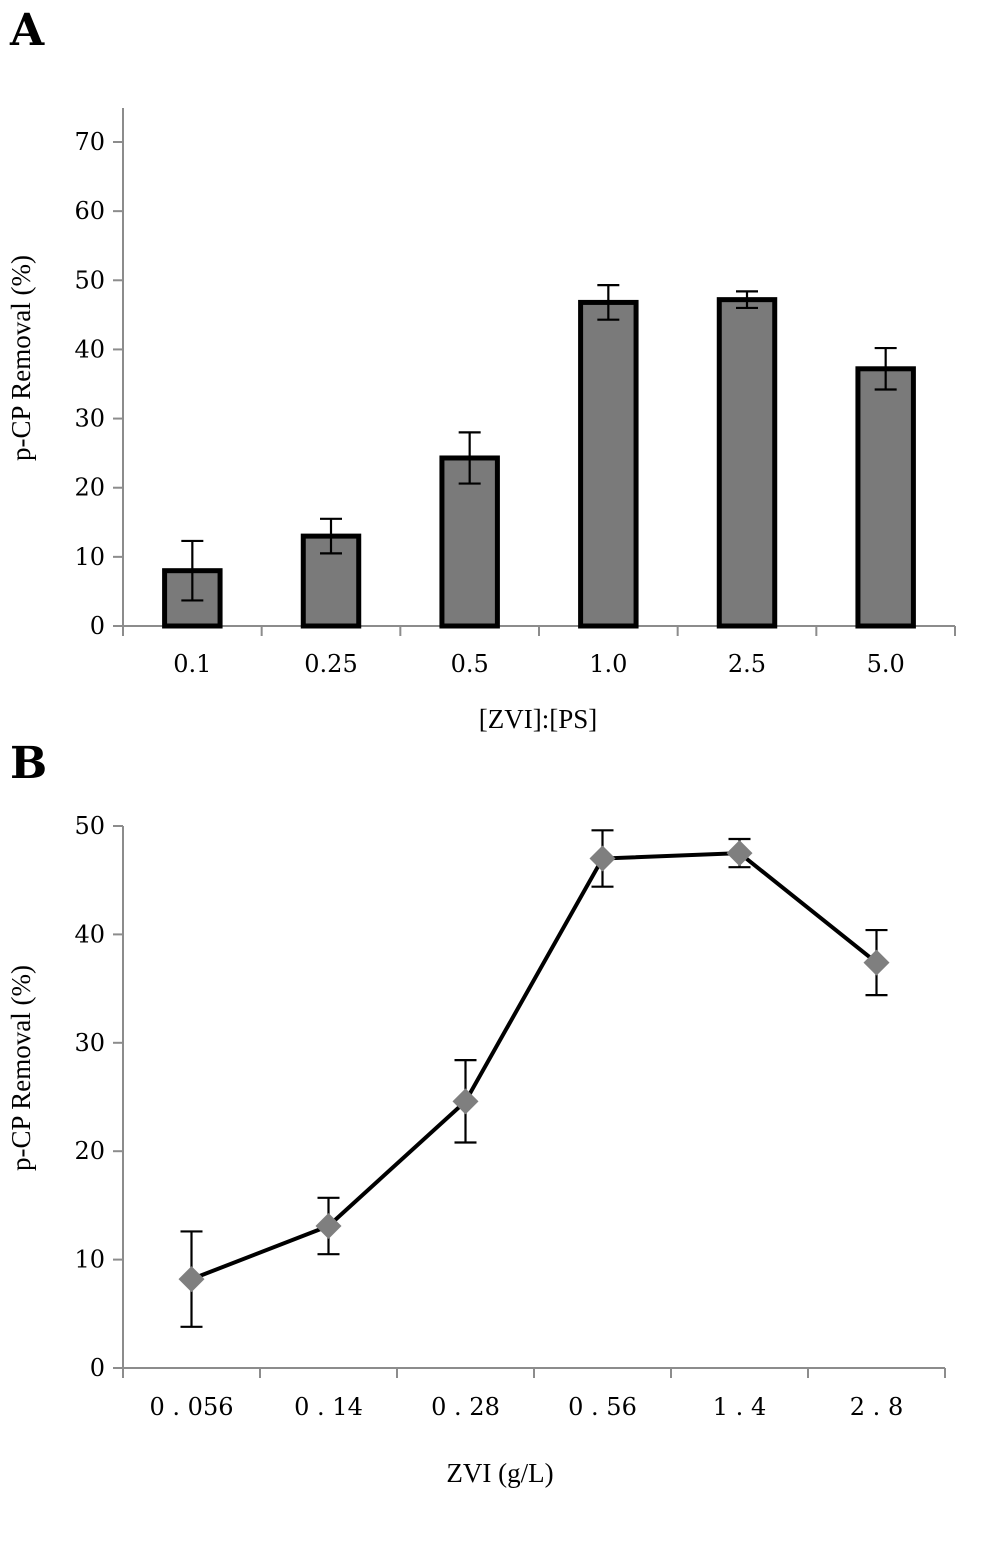  What do you see at coordinates (21, 1068) in the screenshot?
I see `panel-b-y-axis-title: p-CP Removal (%)` at bounding box center [21, 1068].